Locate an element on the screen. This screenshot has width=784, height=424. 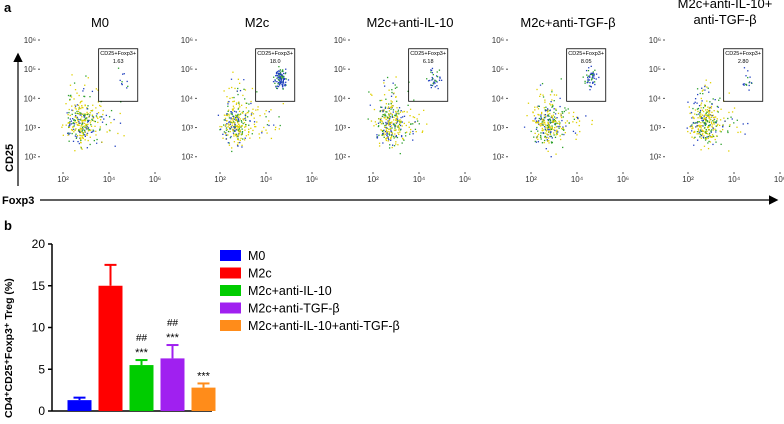
x-tick-label: 10⁴ is located at coordinates (266, 179).